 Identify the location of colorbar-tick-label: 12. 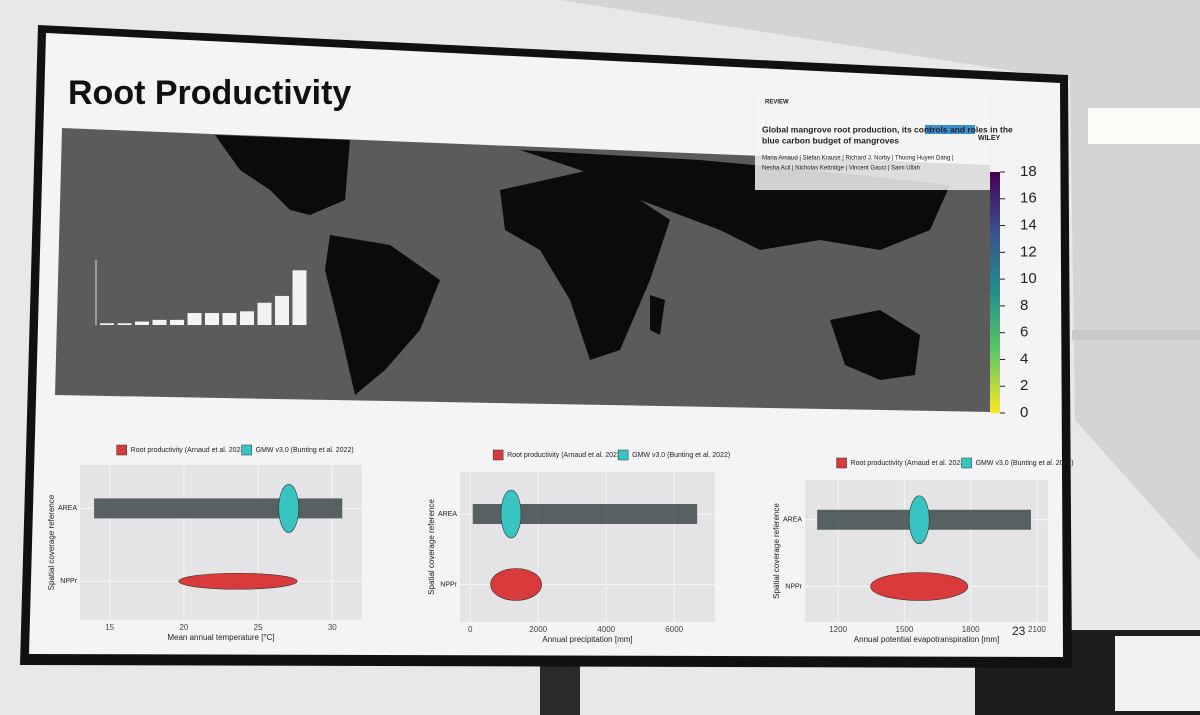
(1028, 251).